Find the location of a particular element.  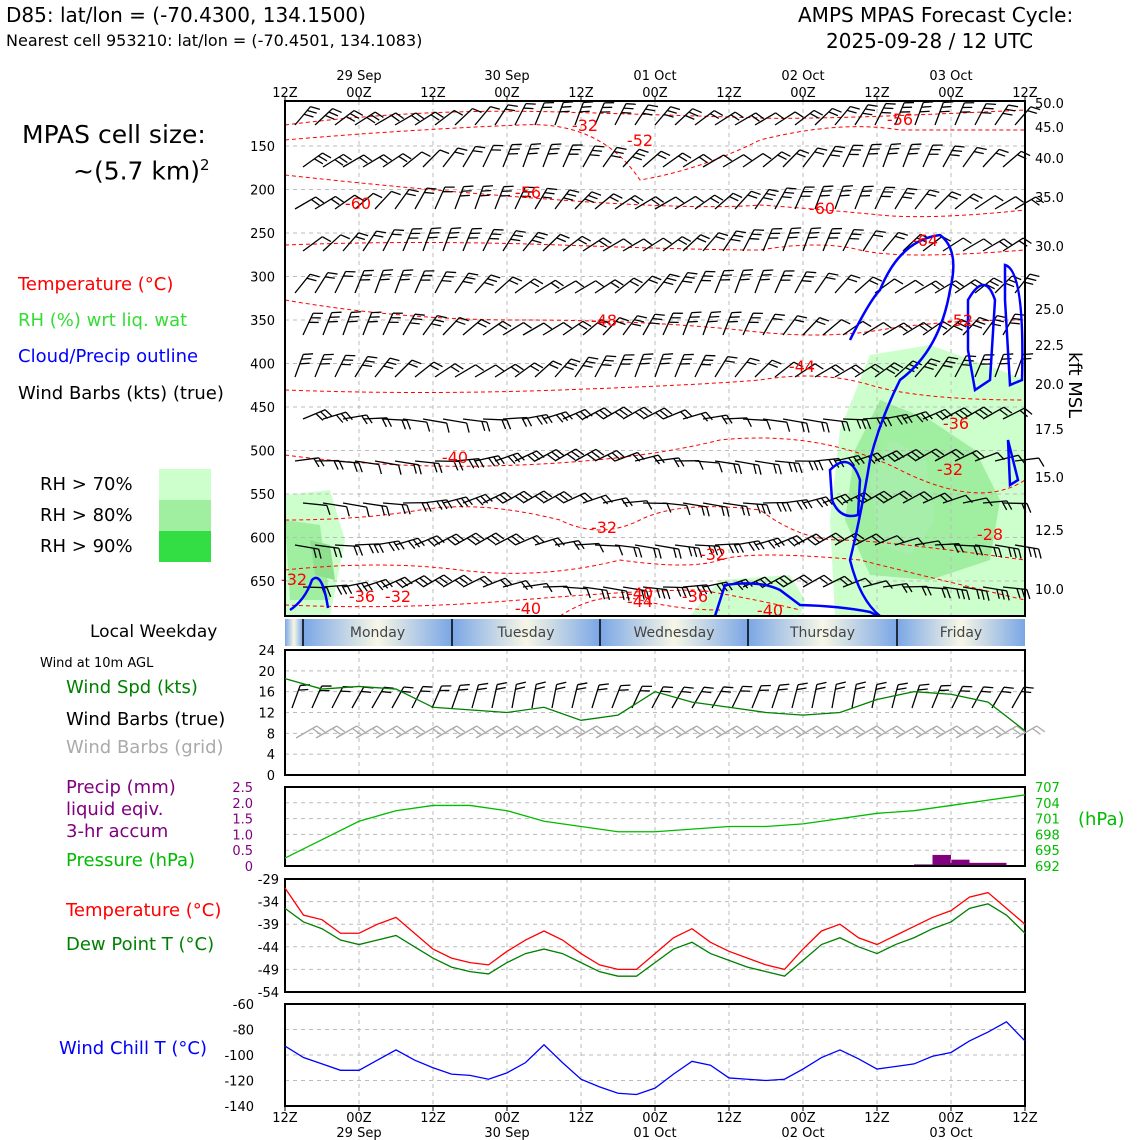

wind-ytick: 12 is located at coordinates (266, 714).